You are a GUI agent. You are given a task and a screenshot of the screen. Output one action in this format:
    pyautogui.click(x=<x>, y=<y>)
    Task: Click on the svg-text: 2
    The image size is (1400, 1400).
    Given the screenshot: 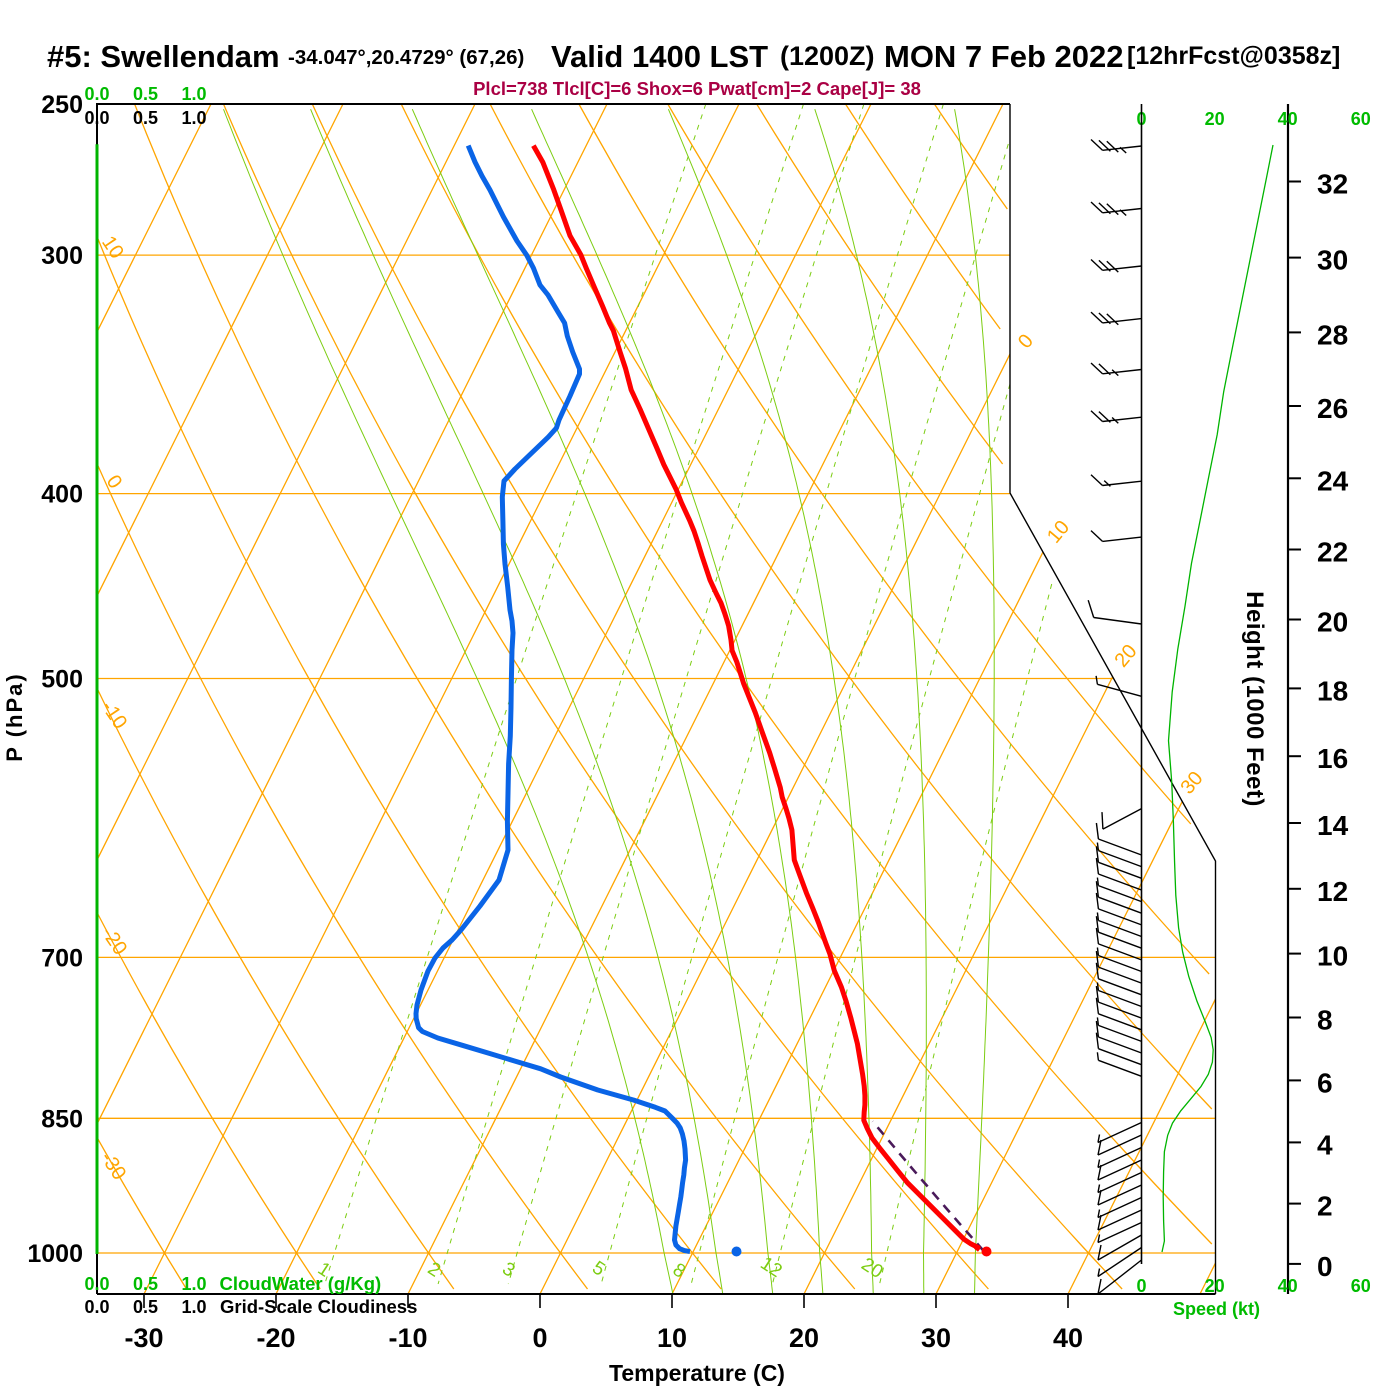 What is the action you would take?
    pyautogui.click(x=1325, y=1206)
    